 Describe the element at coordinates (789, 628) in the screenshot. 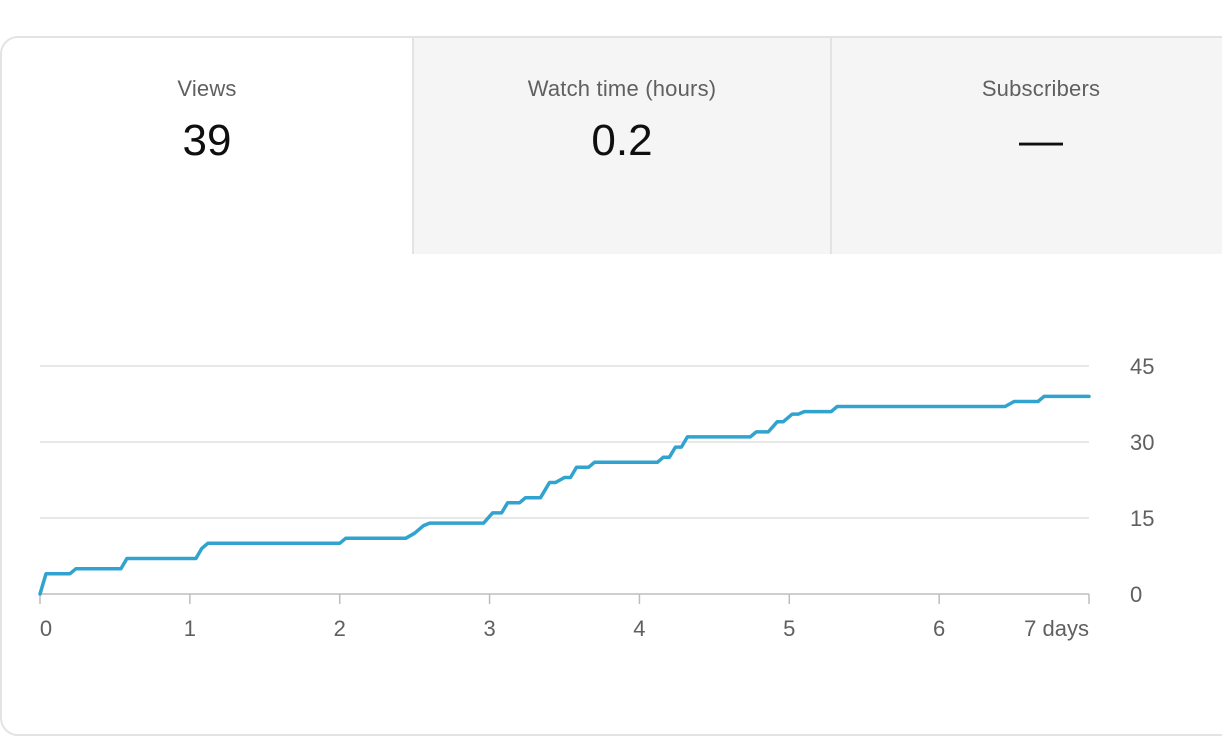

I see `x-tick-label-5: 5` at that location.